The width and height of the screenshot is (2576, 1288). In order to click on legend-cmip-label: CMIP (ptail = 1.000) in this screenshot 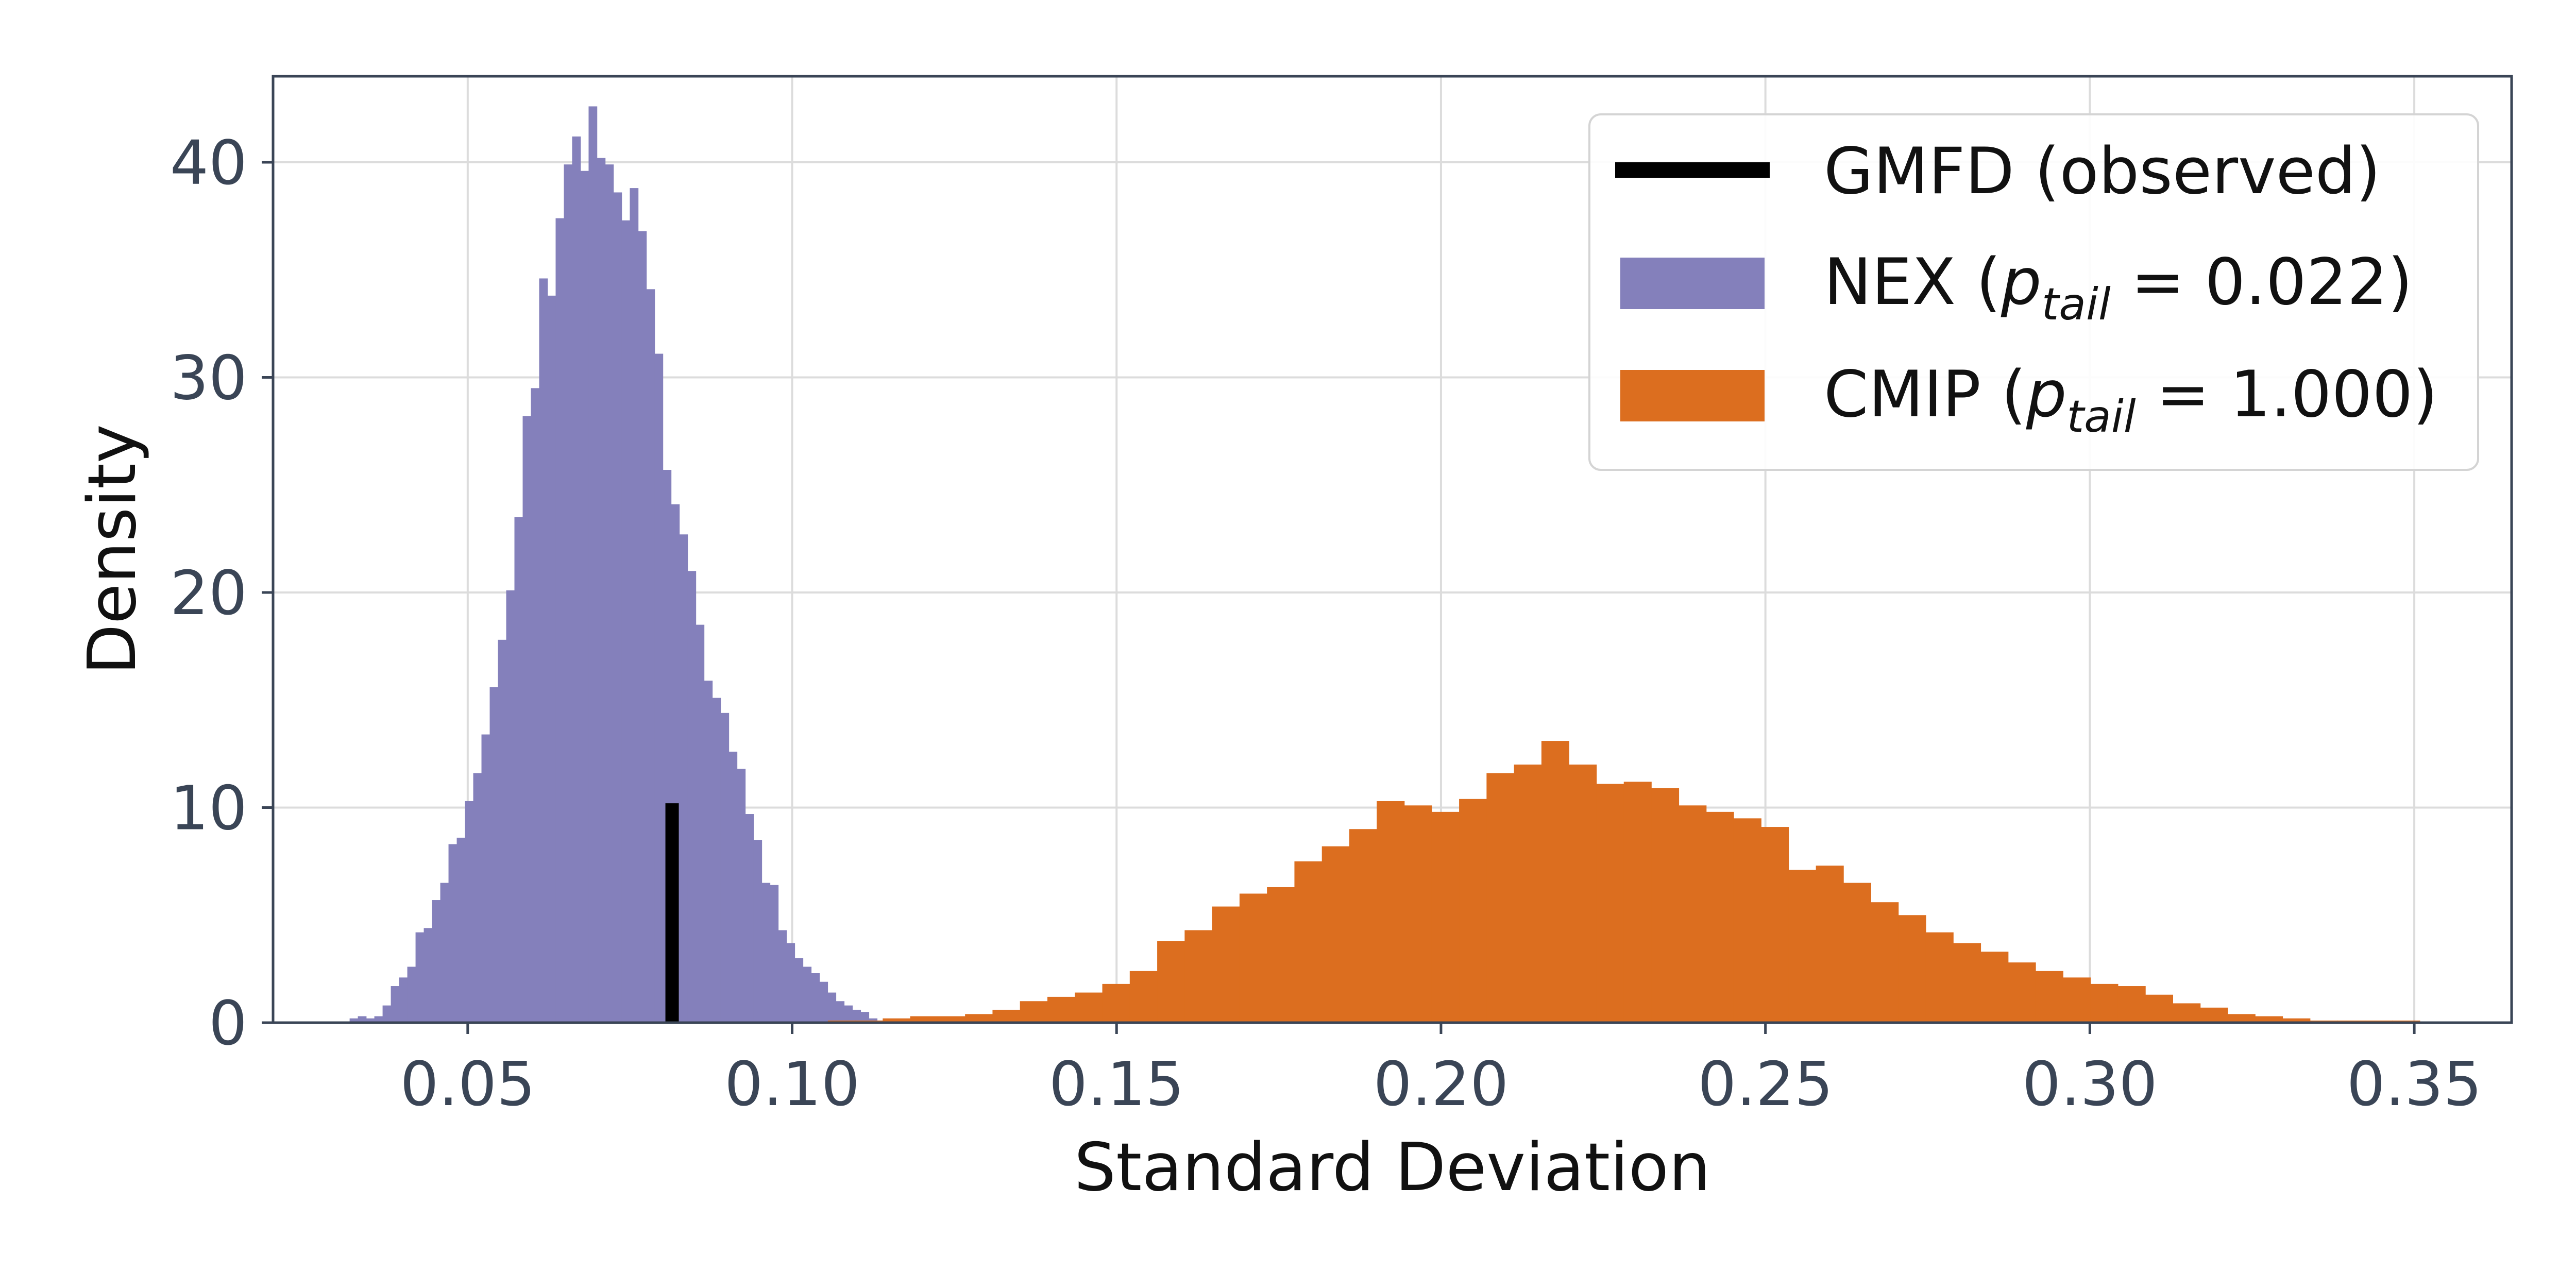, I will do `click(2131, 400)`.